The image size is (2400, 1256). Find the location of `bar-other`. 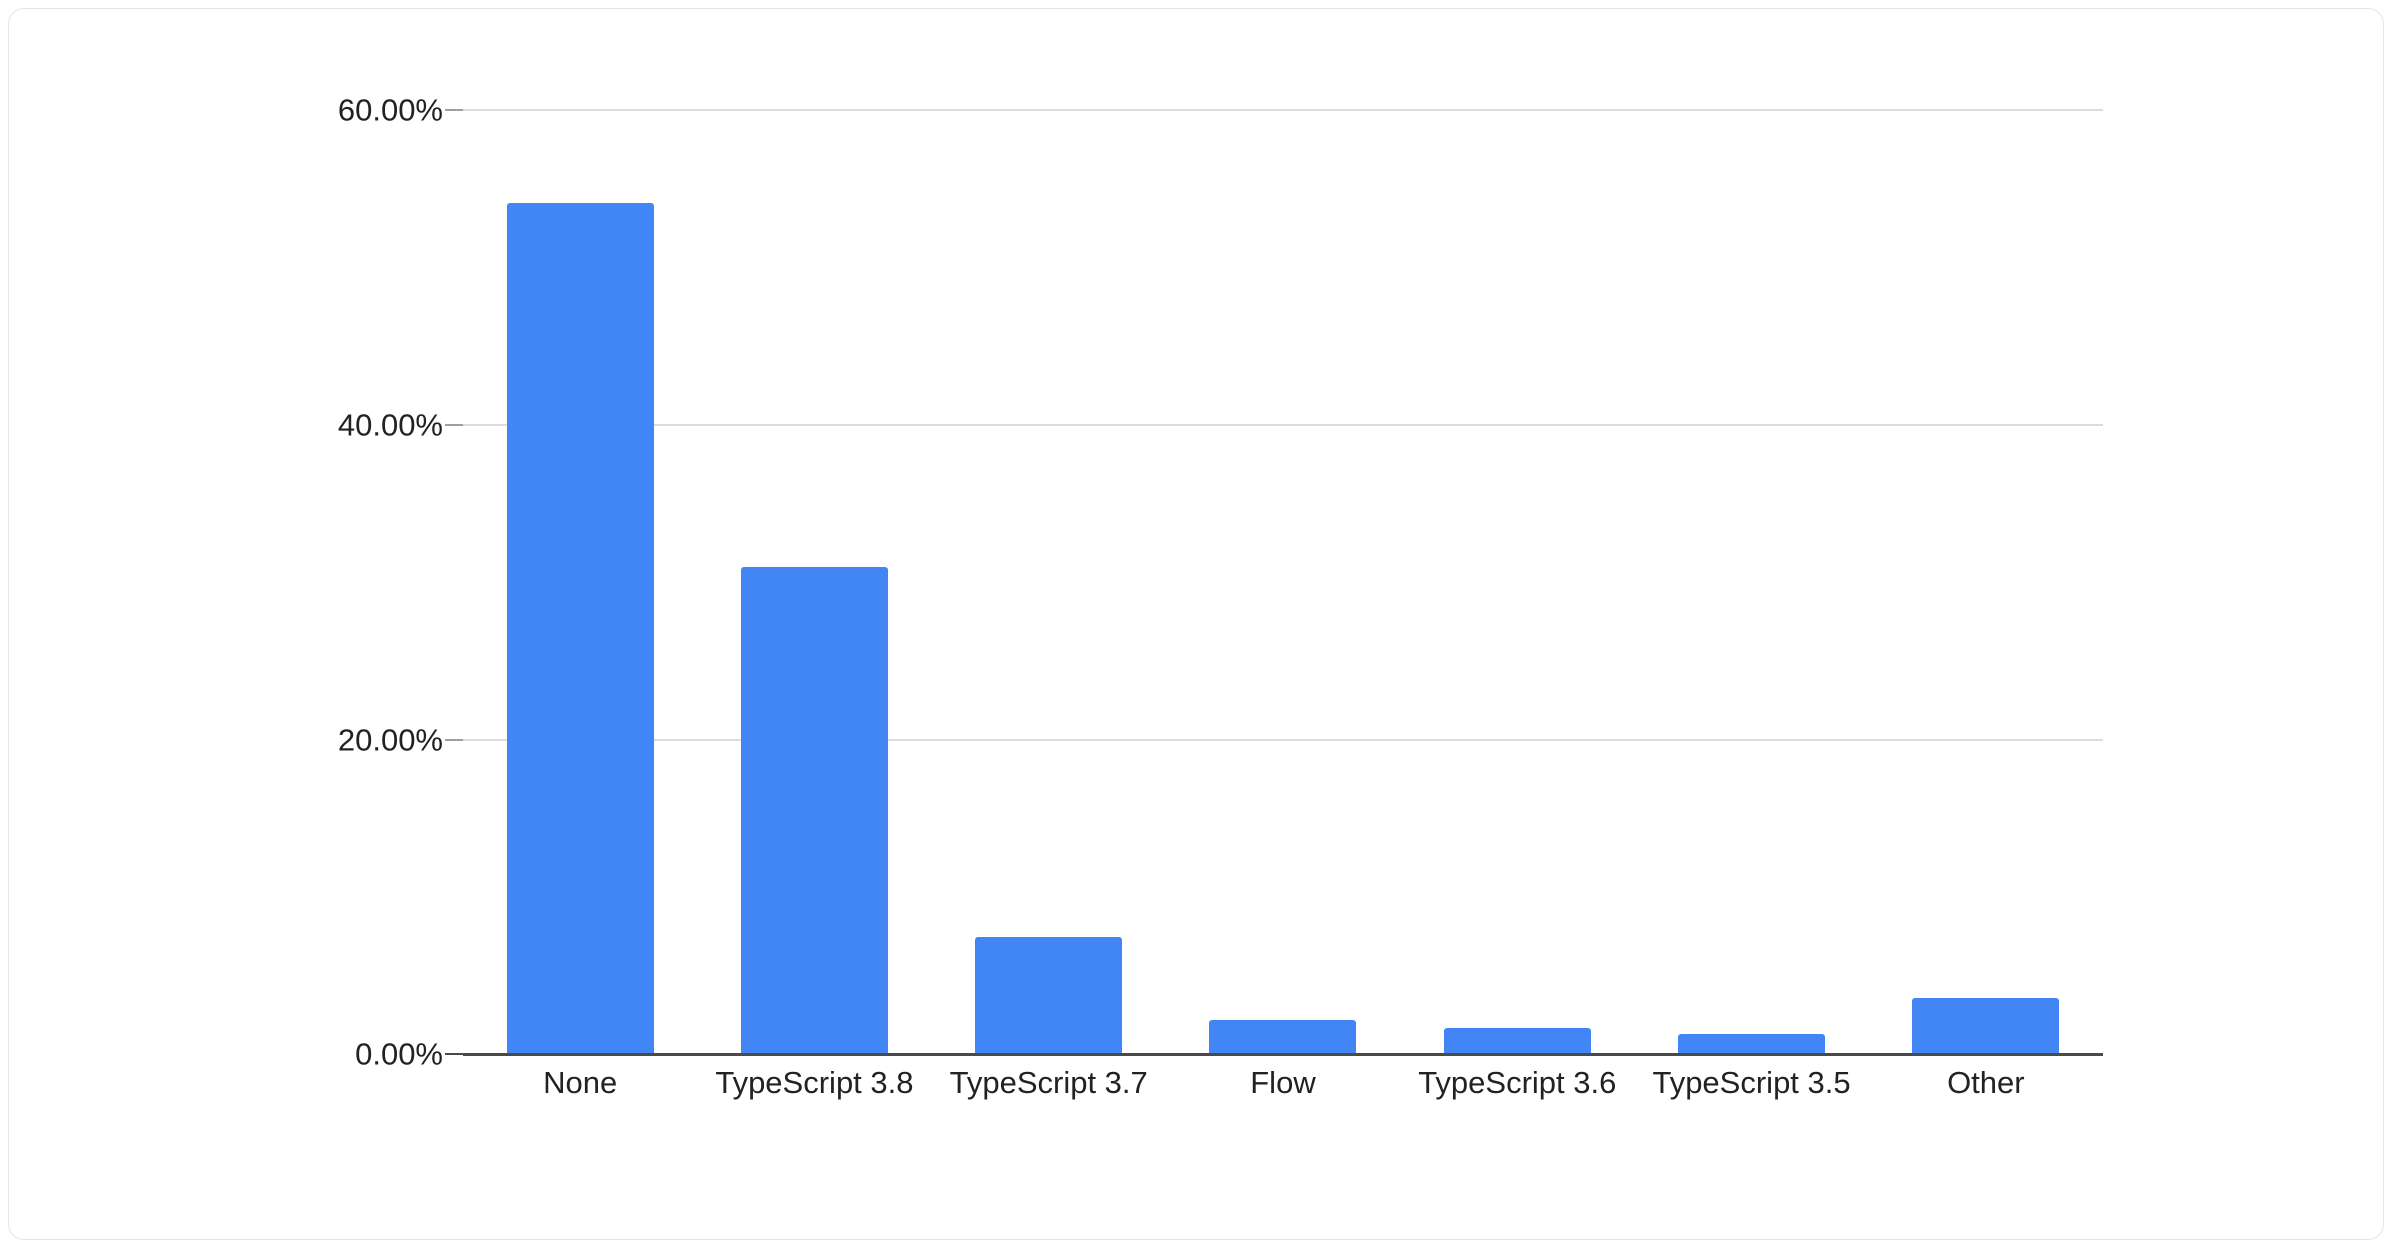

bar-other is located at coordinates (1986, 1025).